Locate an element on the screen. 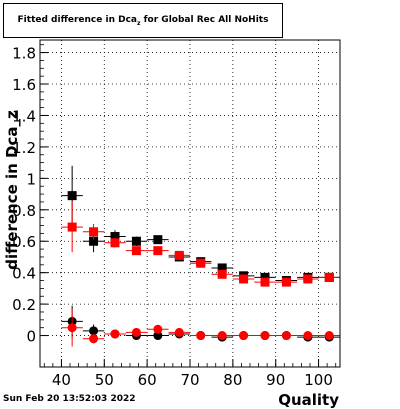  y-tick-label: 1.8 is located at coordinates (24, 54).